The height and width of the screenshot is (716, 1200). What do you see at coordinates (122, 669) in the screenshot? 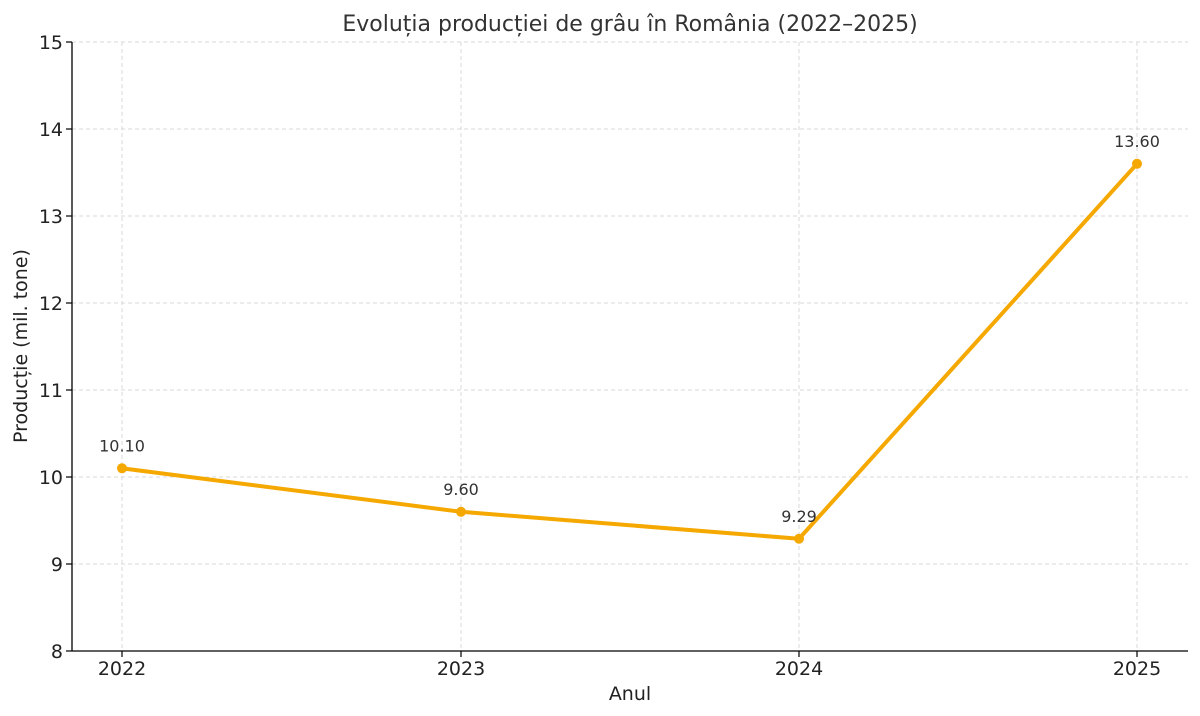
I see `x-tick-label: 2022` at bounding box center [122, 669].